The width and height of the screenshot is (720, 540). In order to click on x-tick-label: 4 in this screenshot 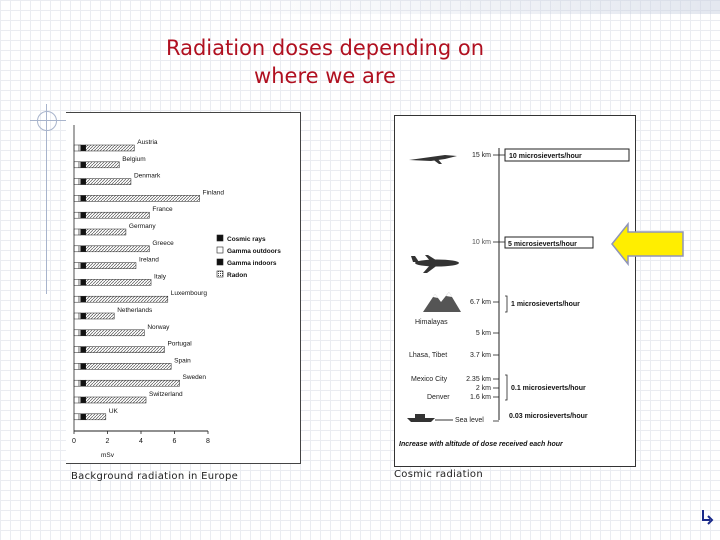, I will do `click(141, 441)`.